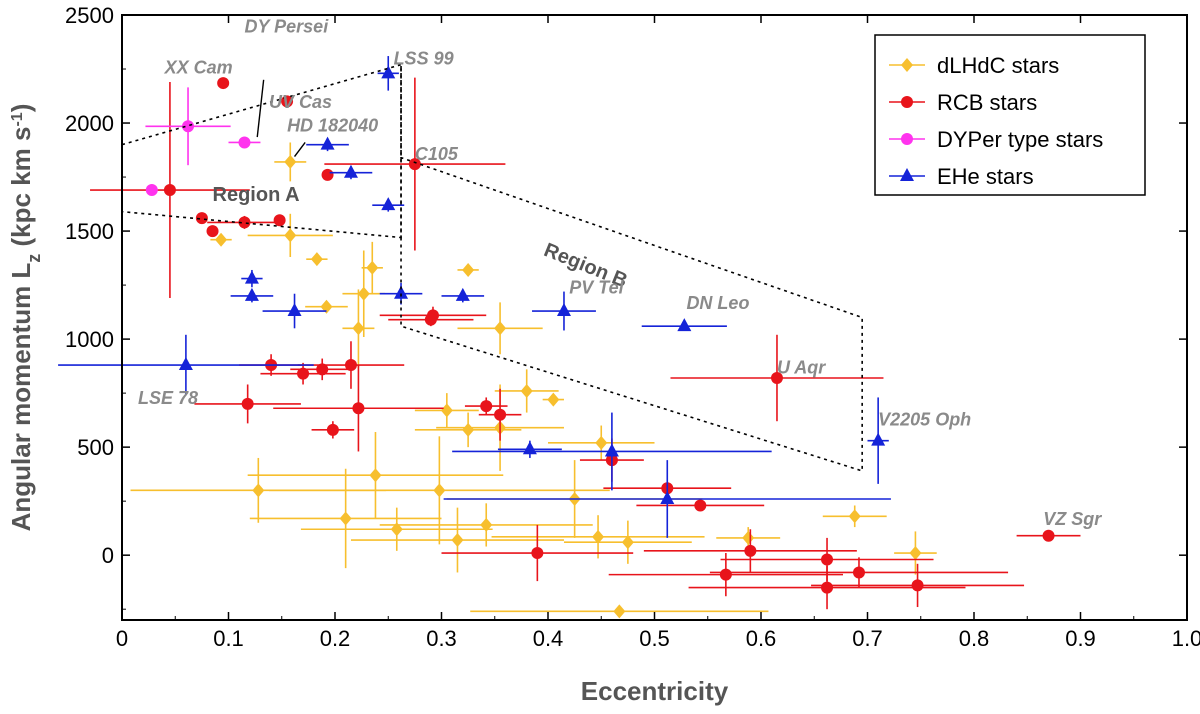 The image size is (1200, 714). What do you see at coordinates (907, 65) in the screenshot?
I see `legend-diamond-marker` at bounding box center [907, 65].